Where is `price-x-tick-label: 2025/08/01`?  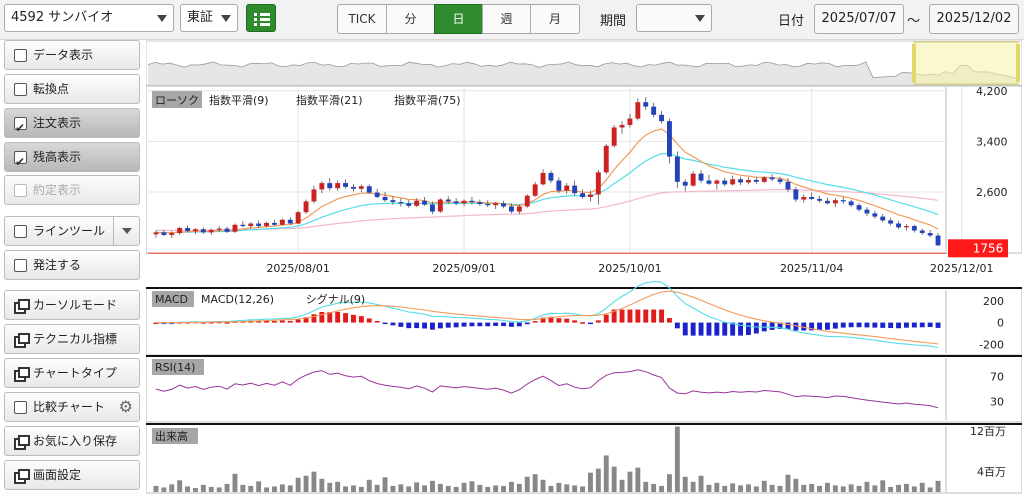
price-x-tick-label: 2025/08/01 is located at coordinates (297, 268).